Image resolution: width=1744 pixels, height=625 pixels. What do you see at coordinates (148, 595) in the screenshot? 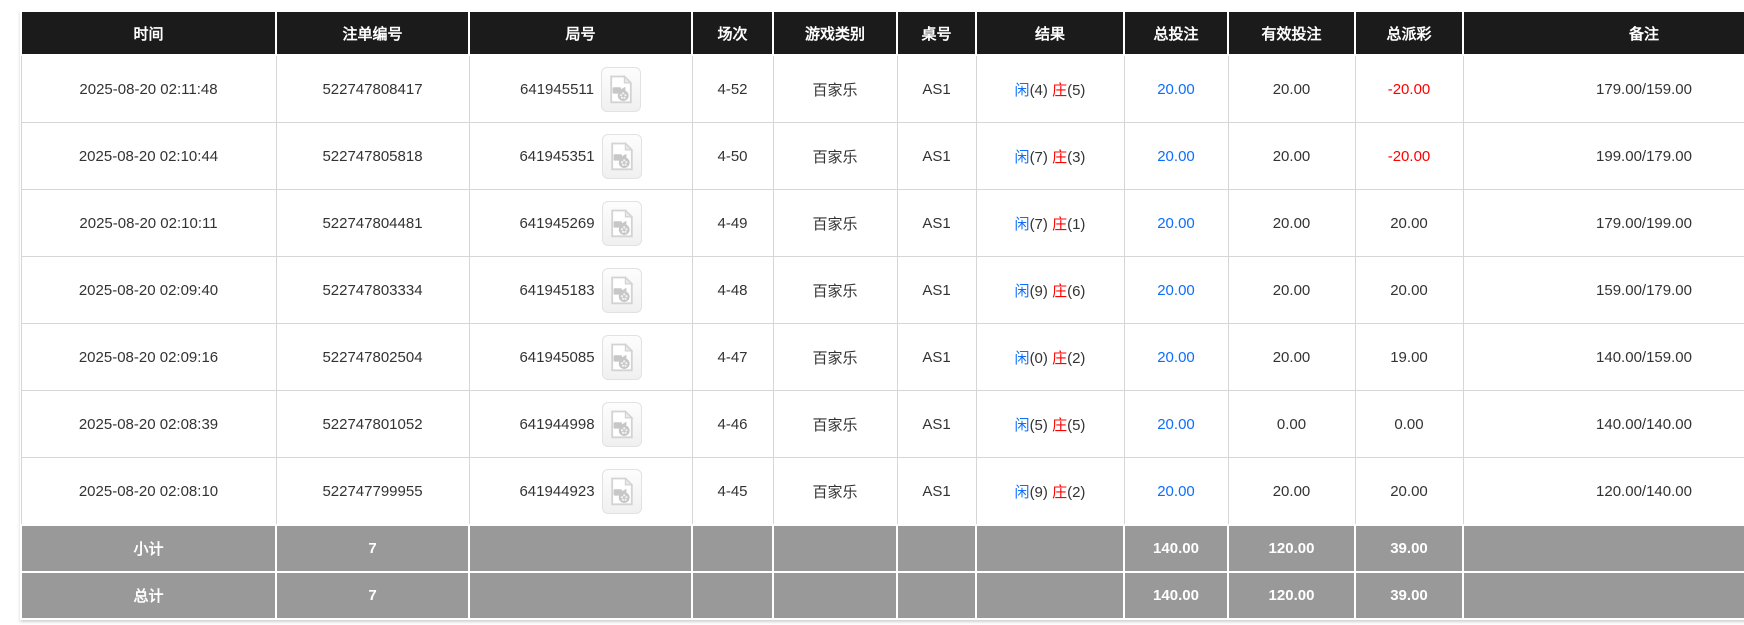
I see `summary-label-cell: 总计` at bounding box center [148, 595].